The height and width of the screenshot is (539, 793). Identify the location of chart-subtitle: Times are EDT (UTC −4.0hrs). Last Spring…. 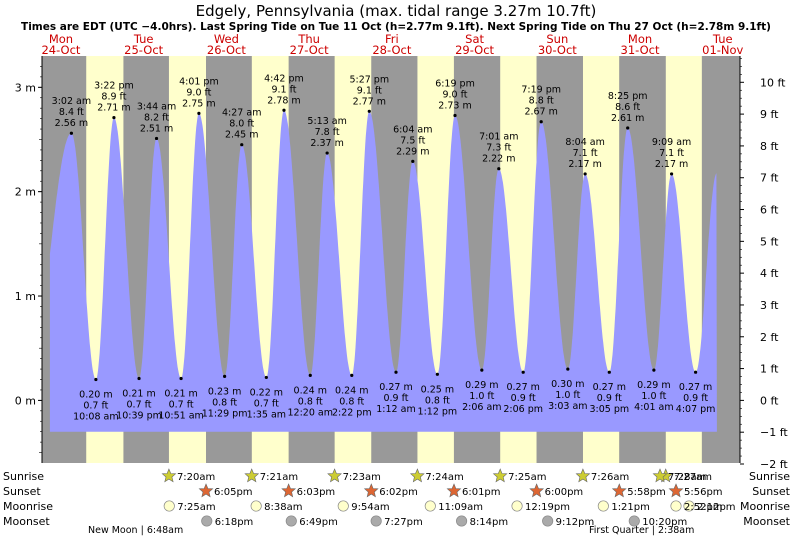
(396, 27).